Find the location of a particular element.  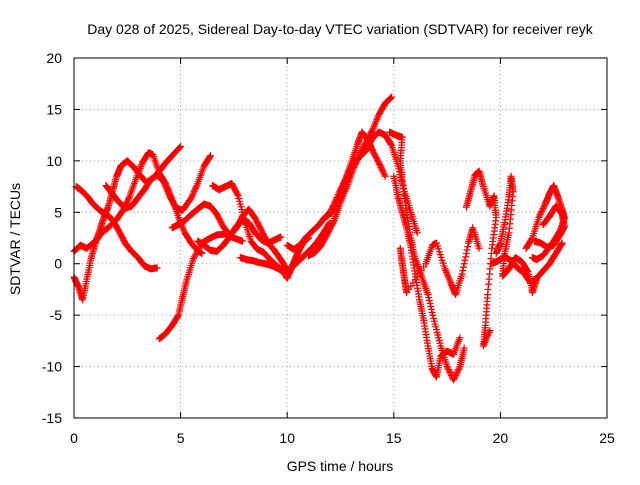

series-sat-o is located at coordinates (439, 261).